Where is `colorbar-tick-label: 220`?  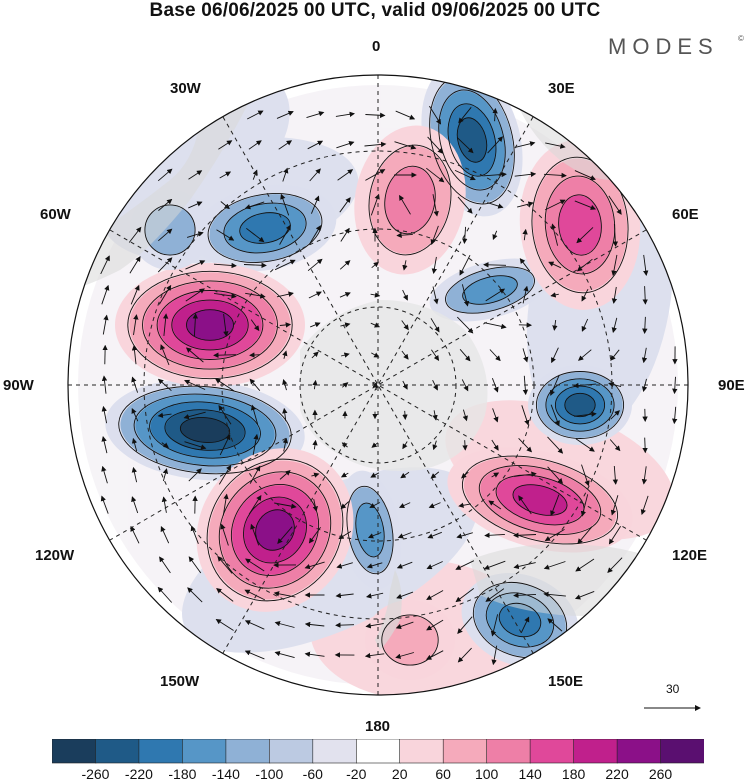 colorbar-tick-label: 220 is located at coordinates (616, 774).